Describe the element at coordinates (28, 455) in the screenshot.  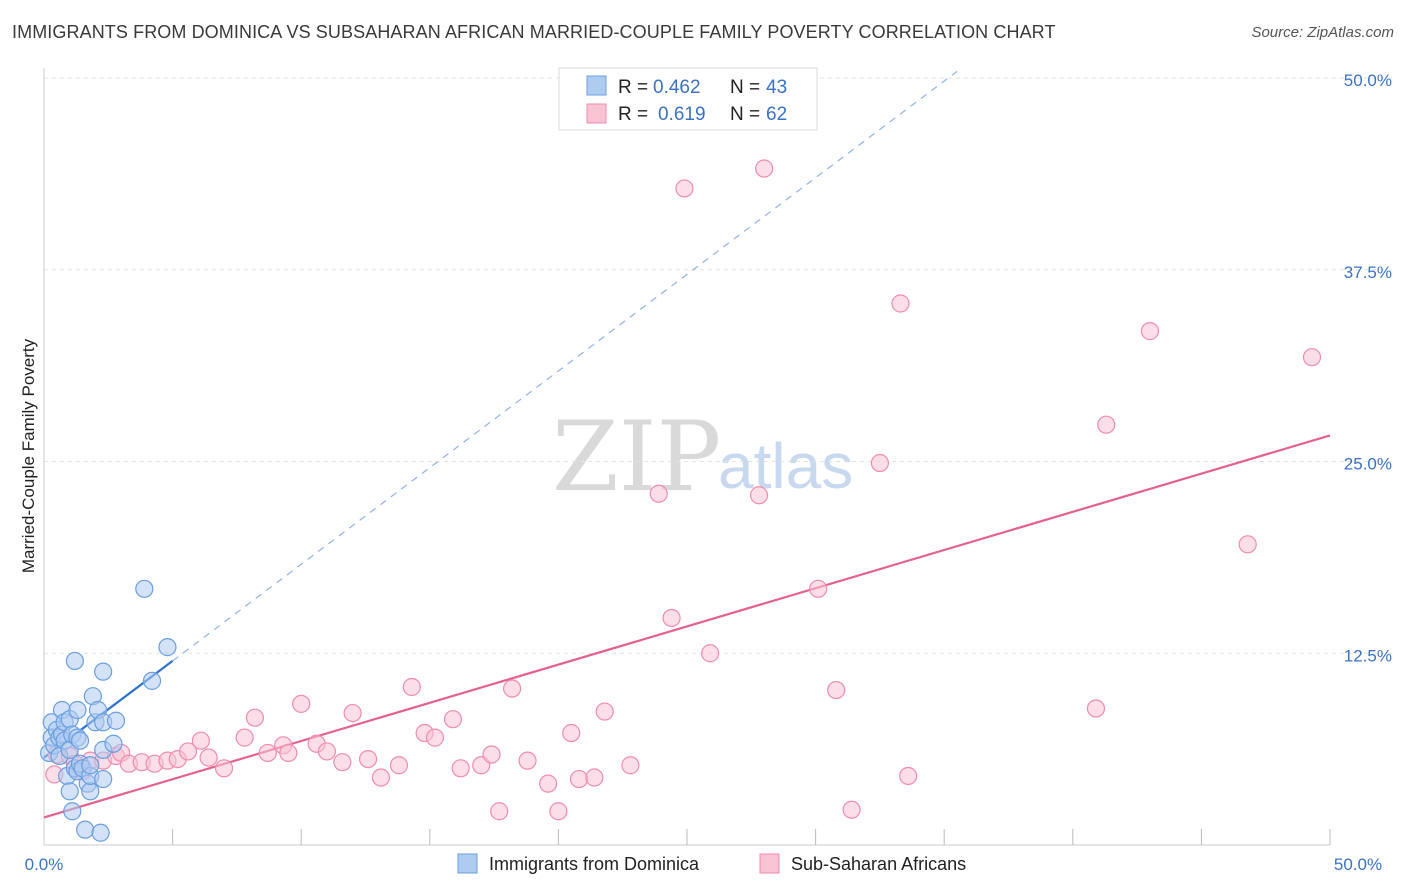
I see `y-axis-label: Married-Couple Family Poverty` at that location.